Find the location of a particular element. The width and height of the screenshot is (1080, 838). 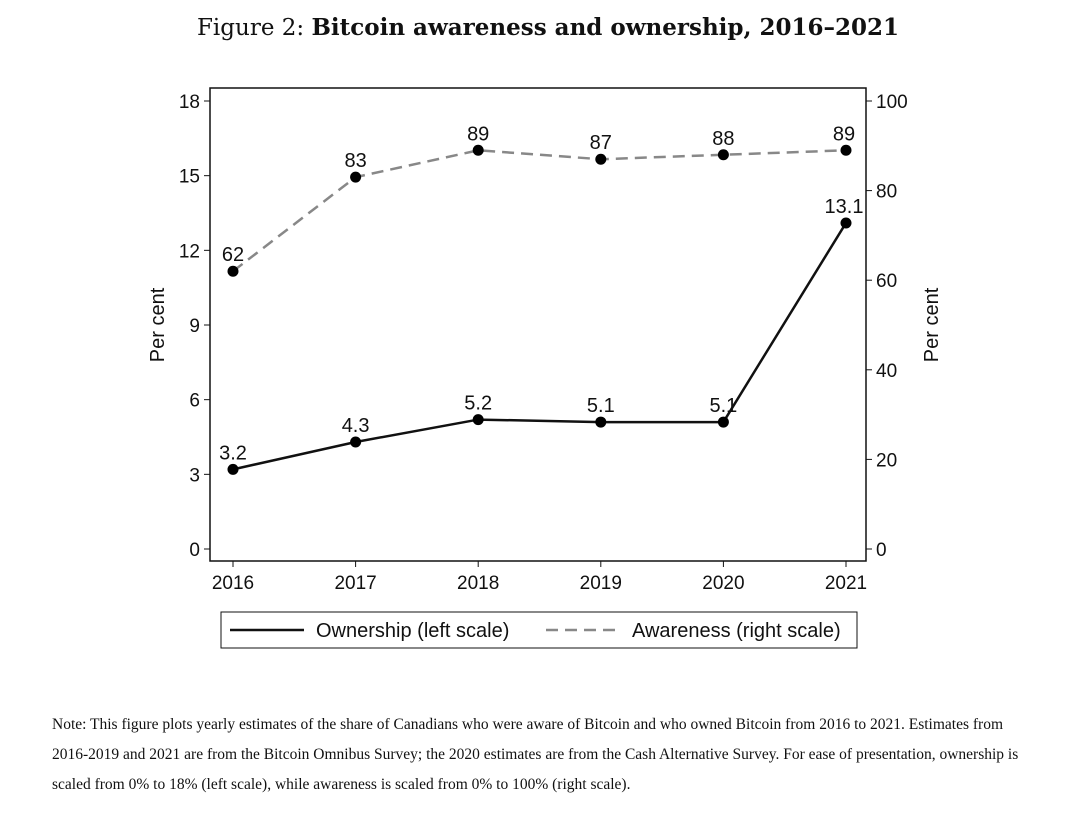

legend-box is located at coordinates (539, 630).